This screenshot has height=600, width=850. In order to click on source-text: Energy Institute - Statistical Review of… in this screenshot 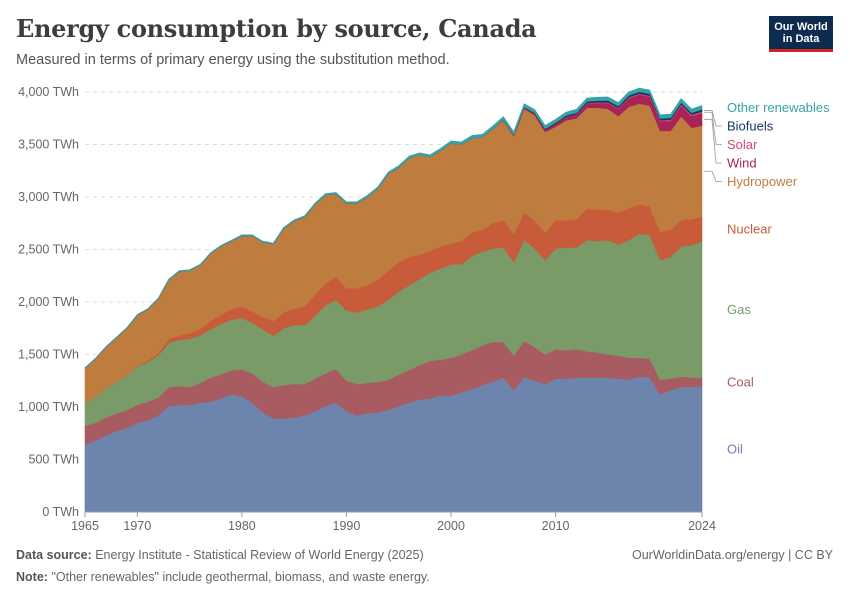, I will do `click(259, 555)`.